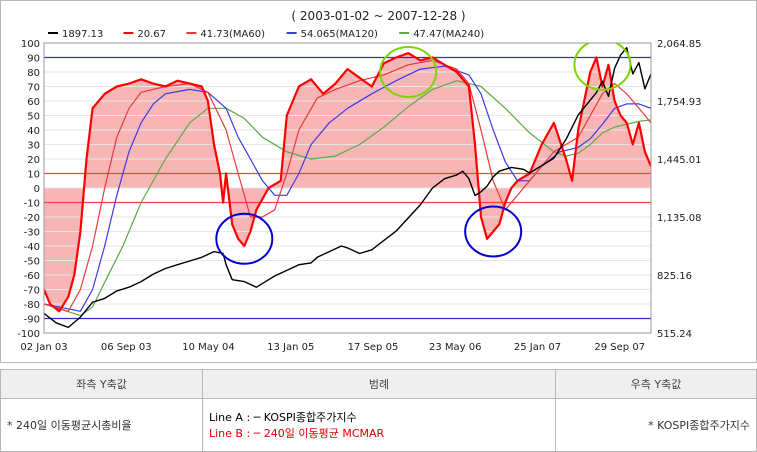 Image resolution: width=757 pixels, height=452 pixels. Describe the element at coordinates (33, 131) in the screenshot. I see `left-tick-label: 40` at that location.